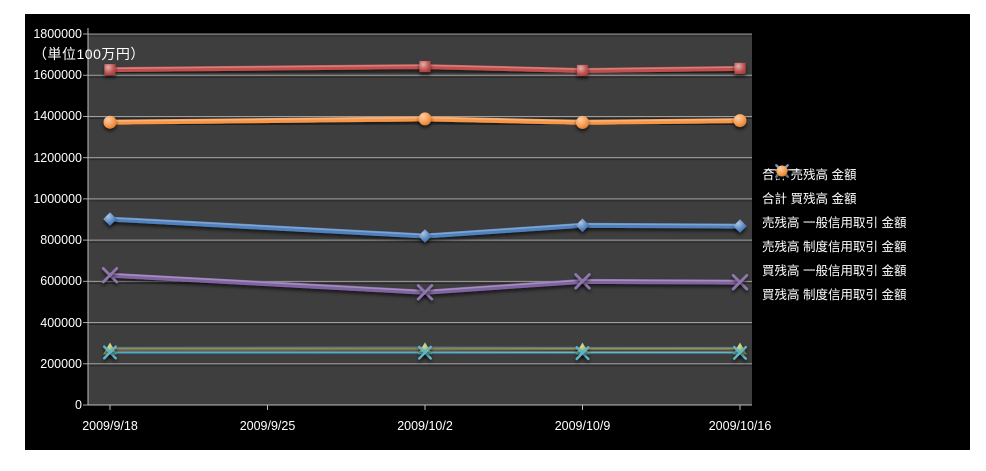 The image size is (986, 471). What do you see at coordinates (57, 116) in the screenshot?
I see `y-axis-tick-label: 1400000` at bounding box center [57, 116].